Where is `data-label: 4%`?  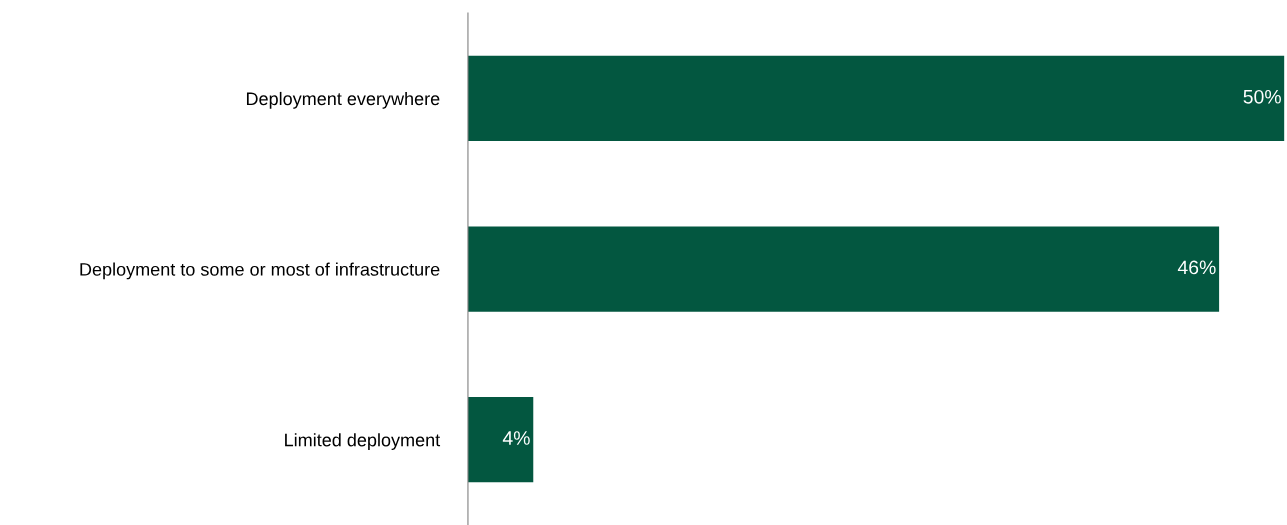 data-label: 4% is located at coordinates (516, 438).